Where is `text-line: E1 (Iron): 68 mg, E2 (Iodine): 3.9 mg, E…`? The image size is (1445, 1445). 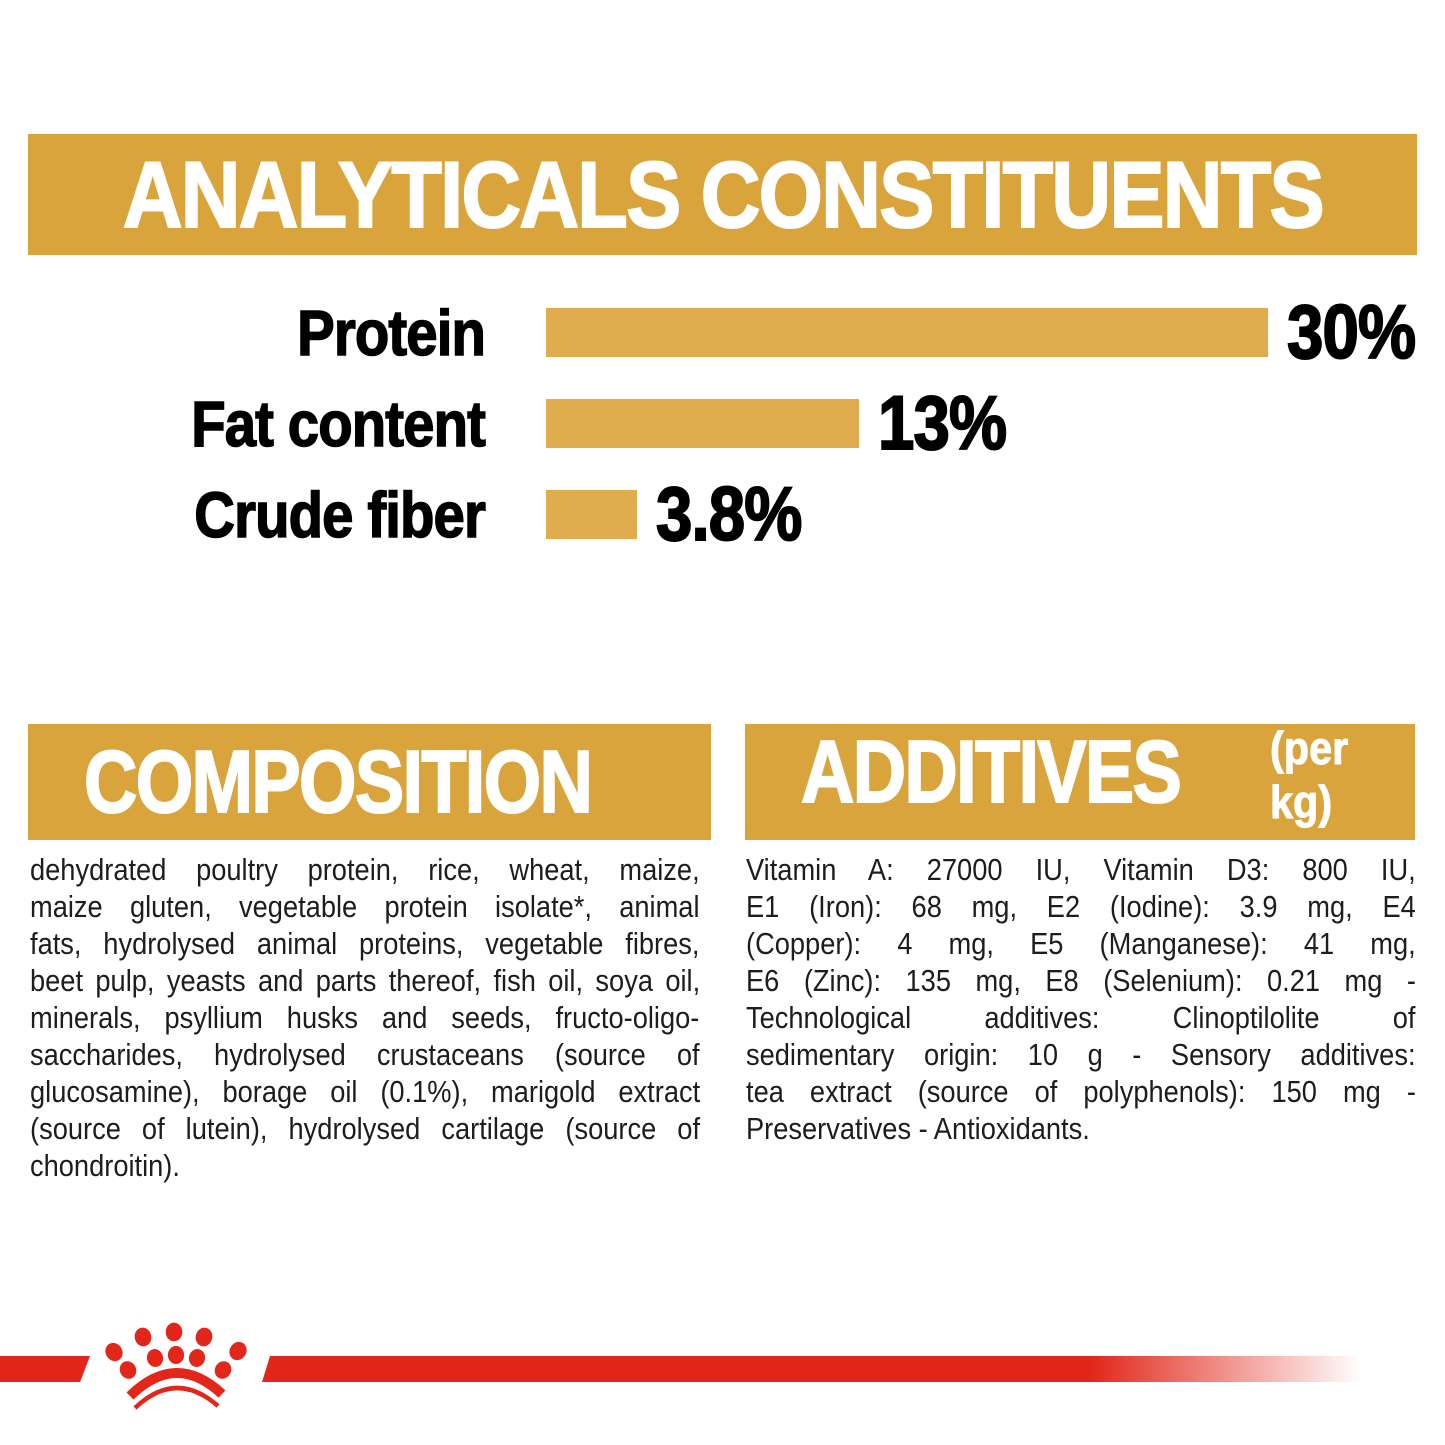 text-line: E1 (Iron): 68 mg, E2 (Iodine): 3.9 mg, E… is located at coordinates (1081, 906).